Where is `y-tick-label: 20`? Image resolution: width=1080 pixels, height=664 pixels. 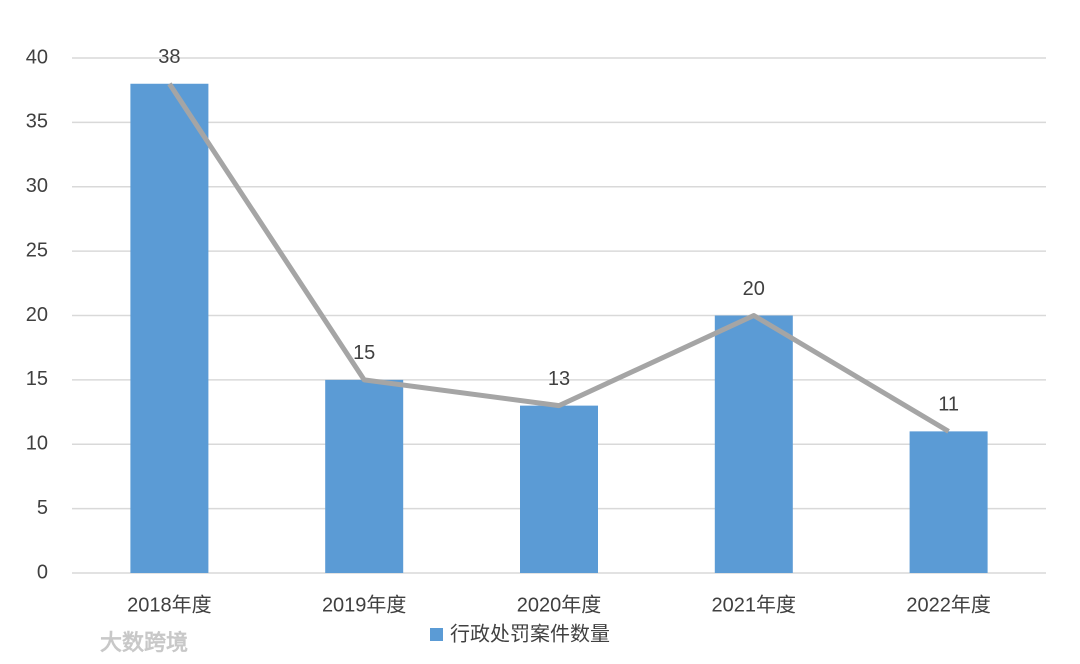 y-tick-label: 20 is located at coordinates (37, 315).